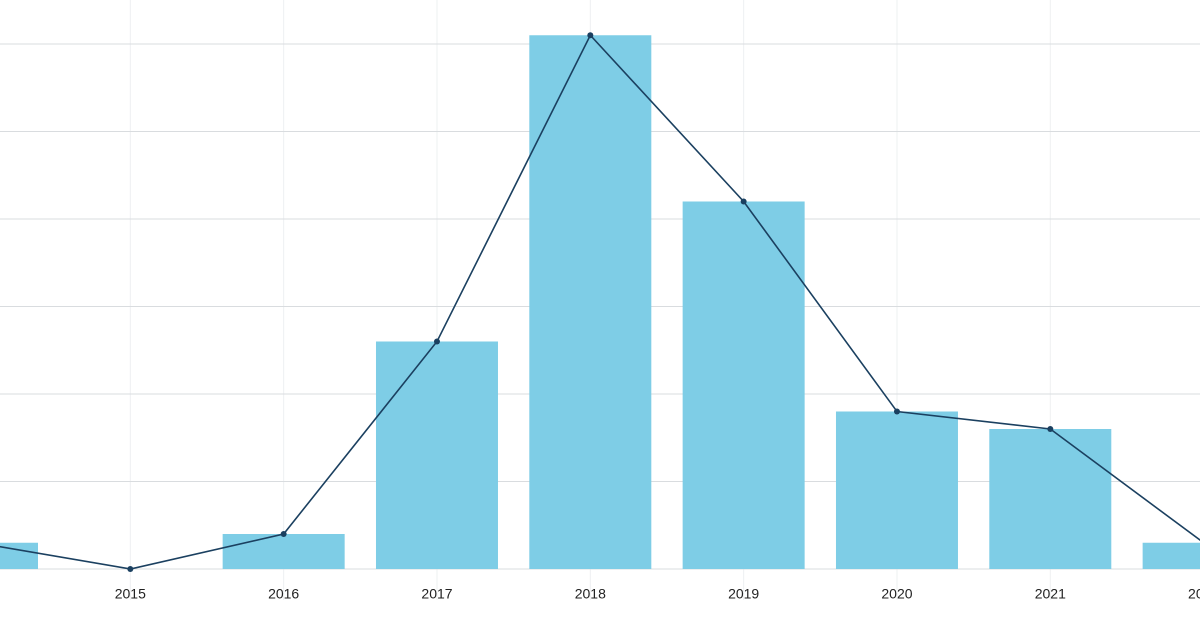 Image resolution: width=1200 pixels, height=630 pixels. Describe the element at coordinates (1194, 594) in the screenshot. I see `x-tick-label: 2022` at that location.